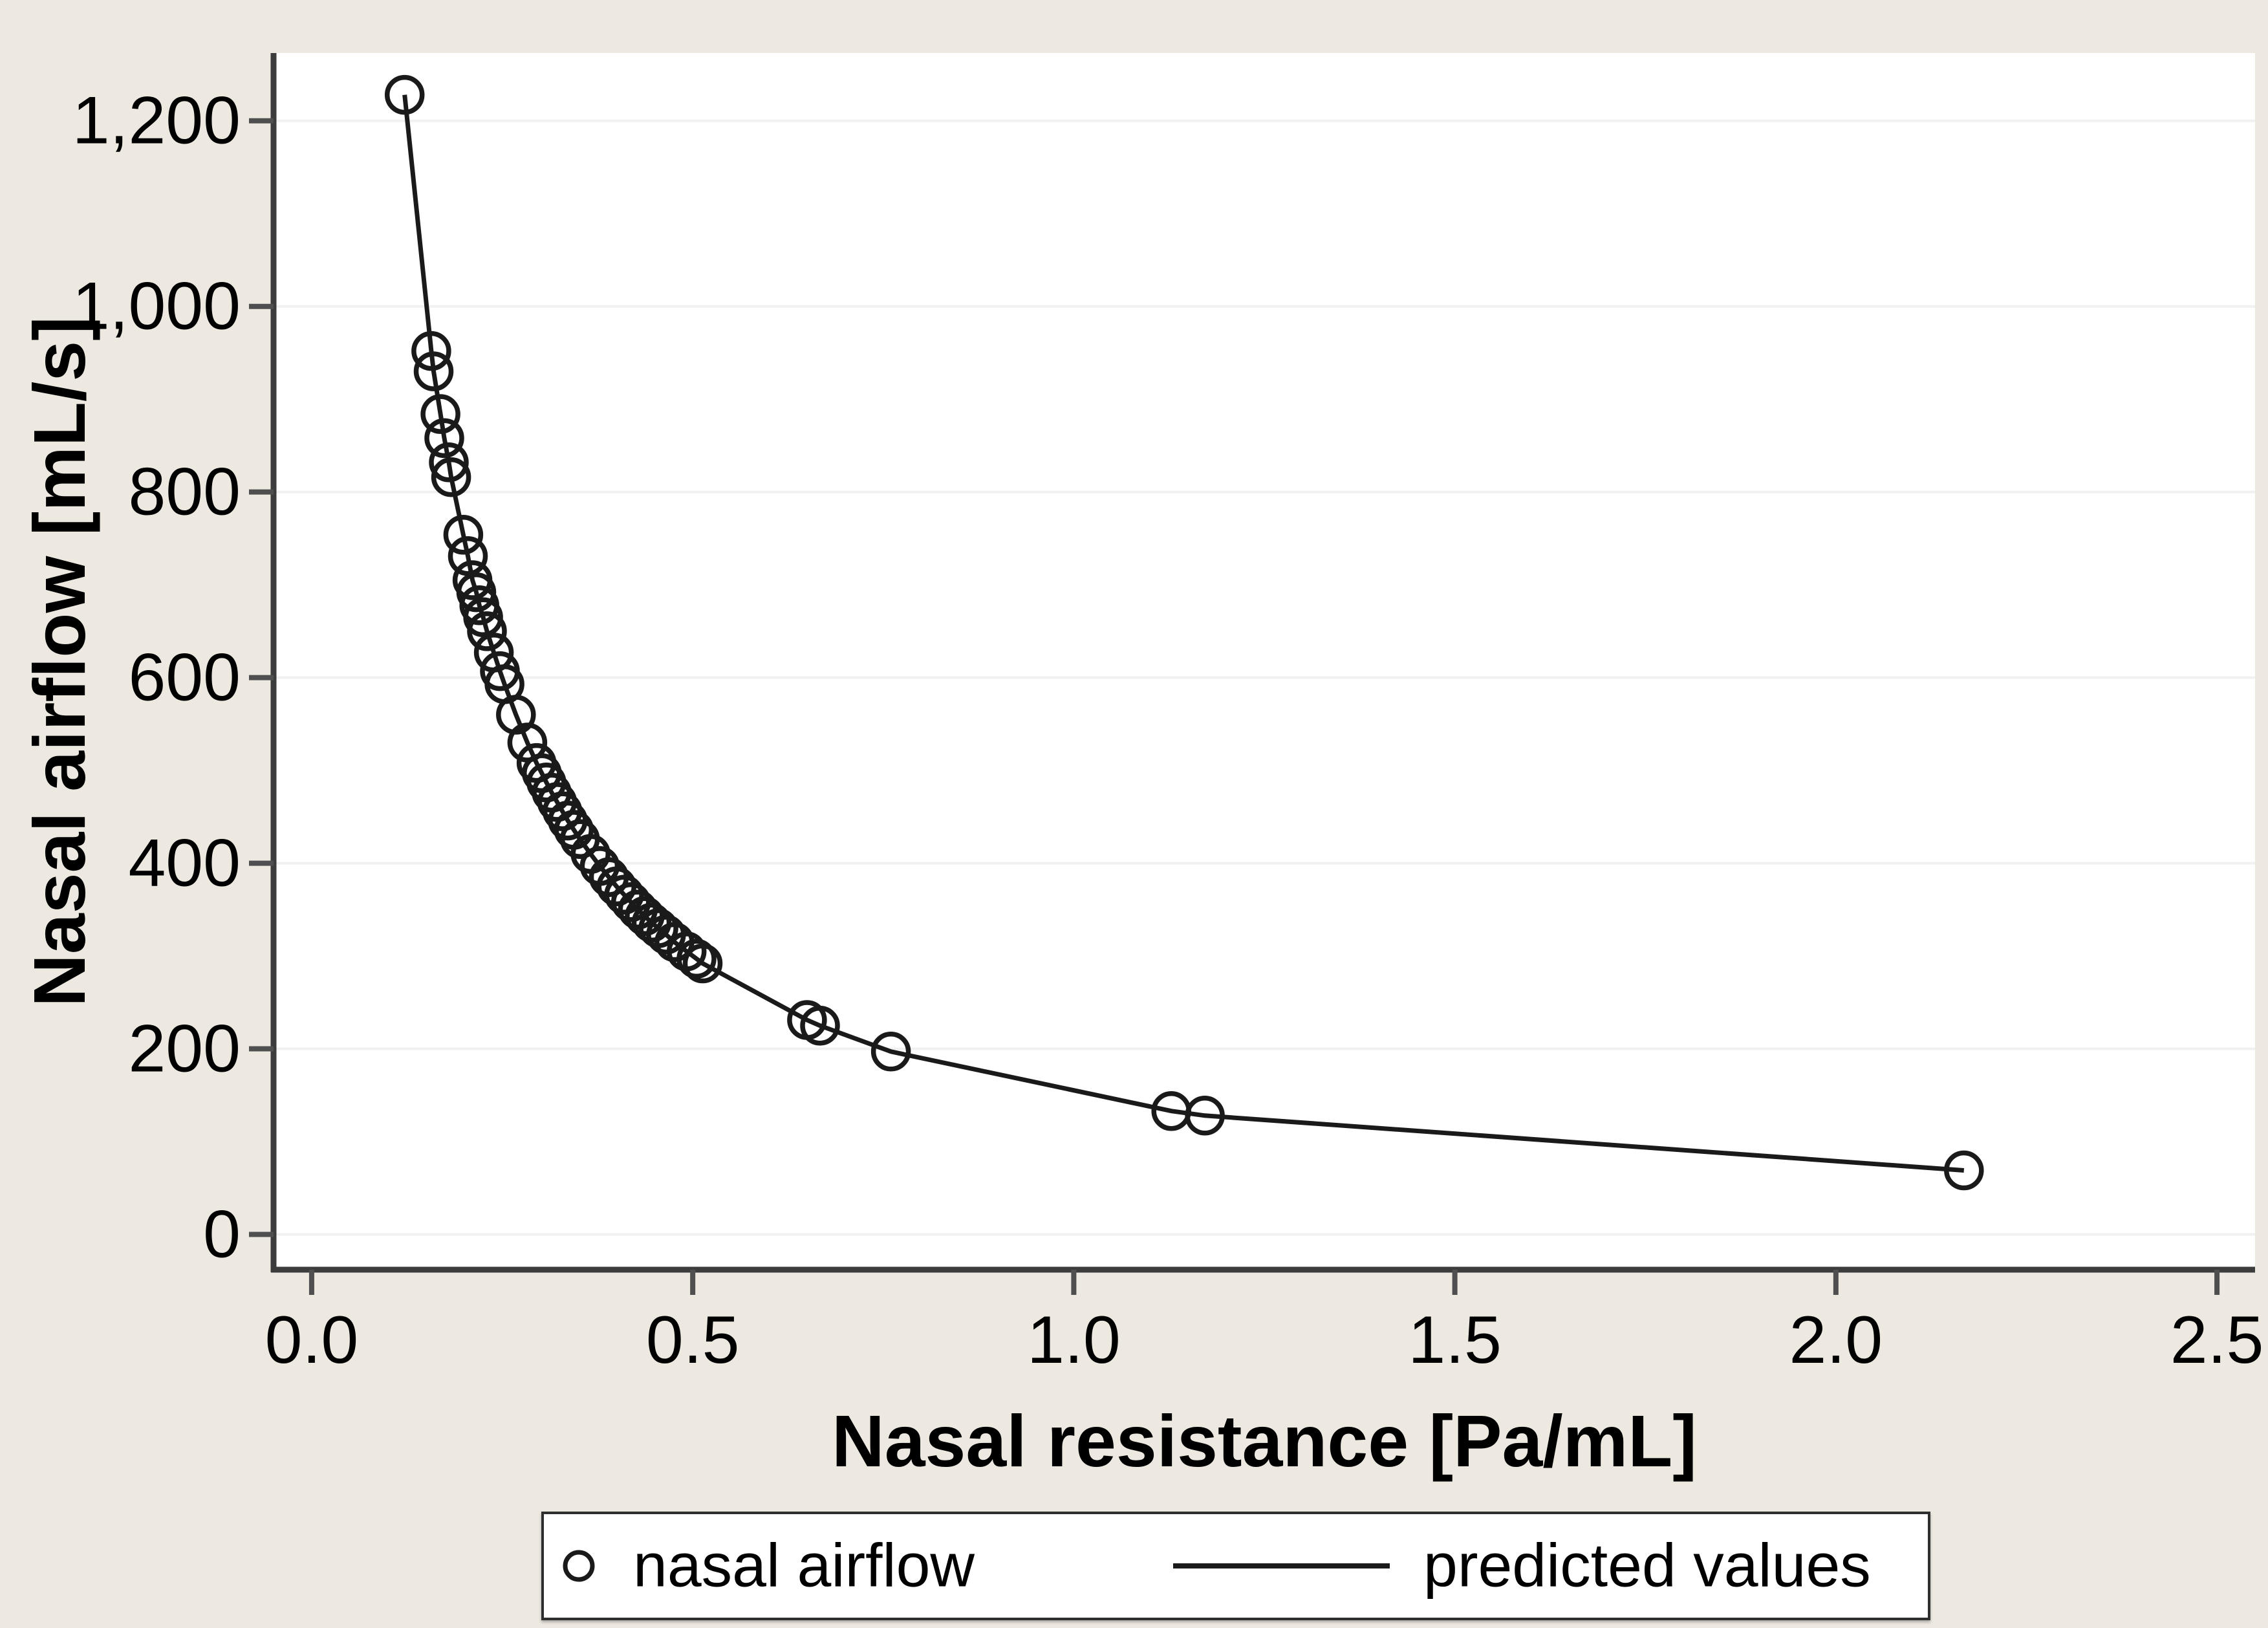 This screenshot has width=2268, height=1628. I want to click on x-axis-title: Nasal resistance [Pa/mL], so click(1264, 1441).